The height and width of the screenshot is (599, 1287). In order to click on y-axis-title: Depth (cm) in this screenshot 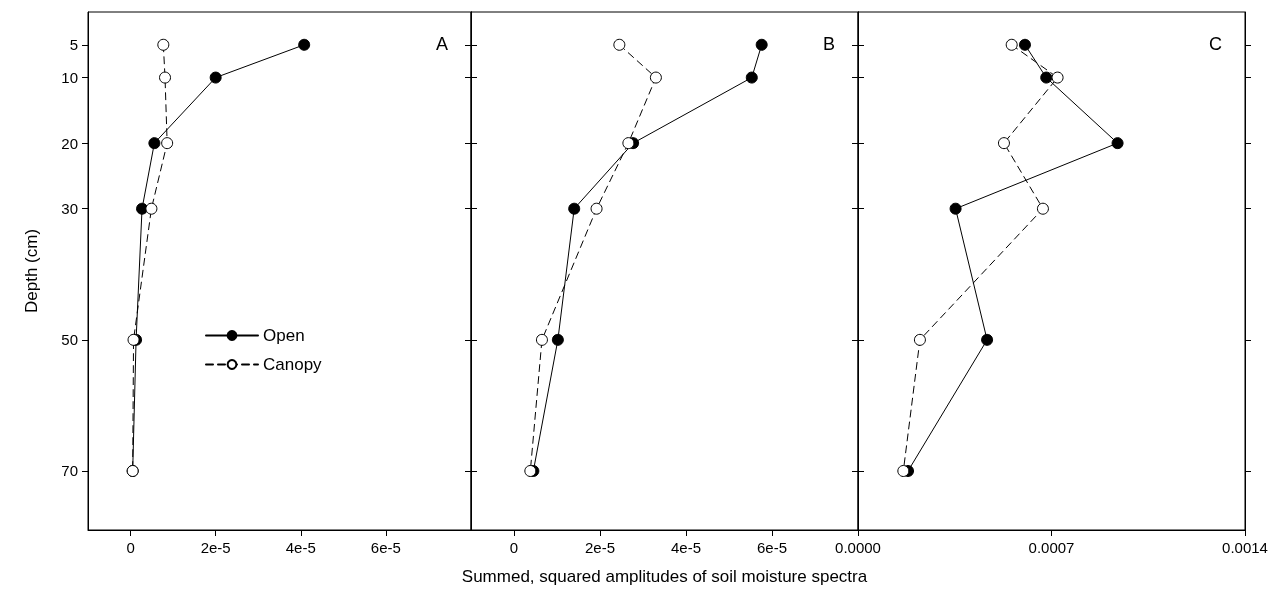, I will do `click(31, 271)`.